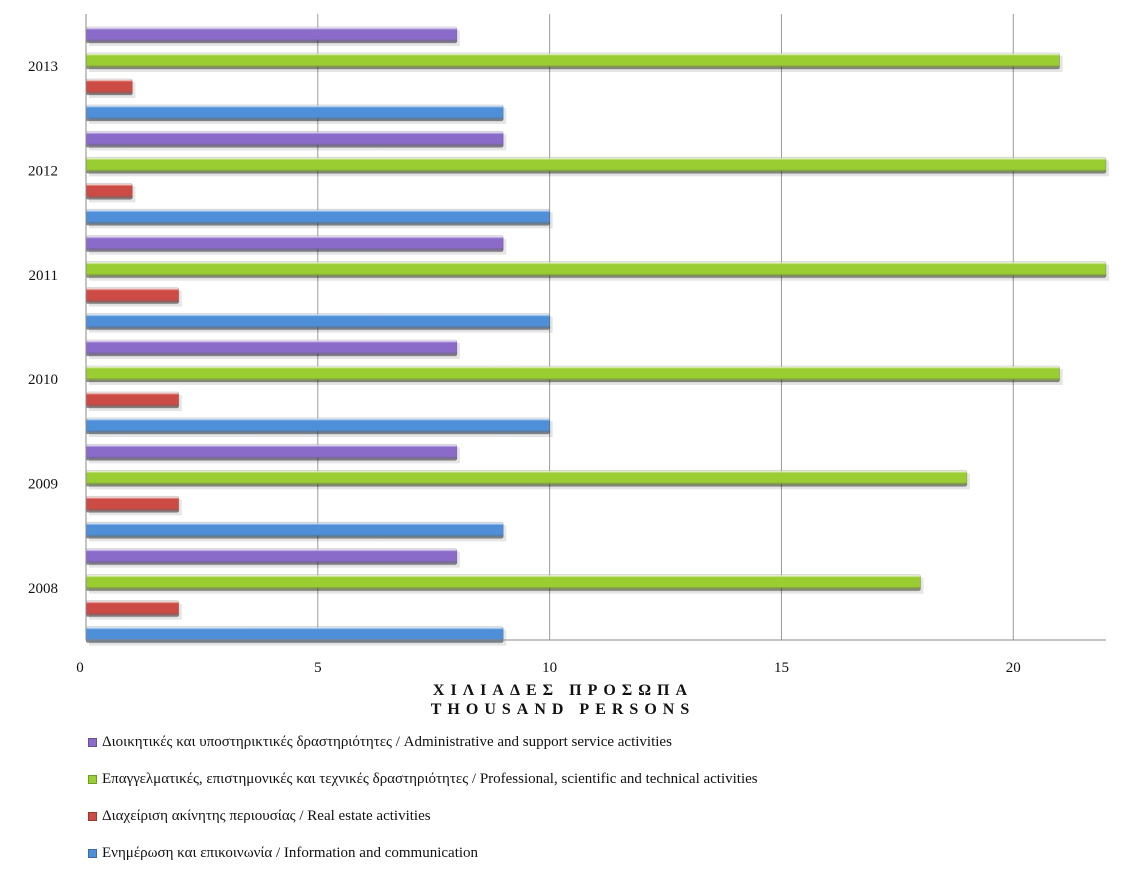 The width and height of the screenshot is (1126, 883). Describe the element at coordinates (318, 668) in the screenshot. I see `x-tick-label: 5` at that location.